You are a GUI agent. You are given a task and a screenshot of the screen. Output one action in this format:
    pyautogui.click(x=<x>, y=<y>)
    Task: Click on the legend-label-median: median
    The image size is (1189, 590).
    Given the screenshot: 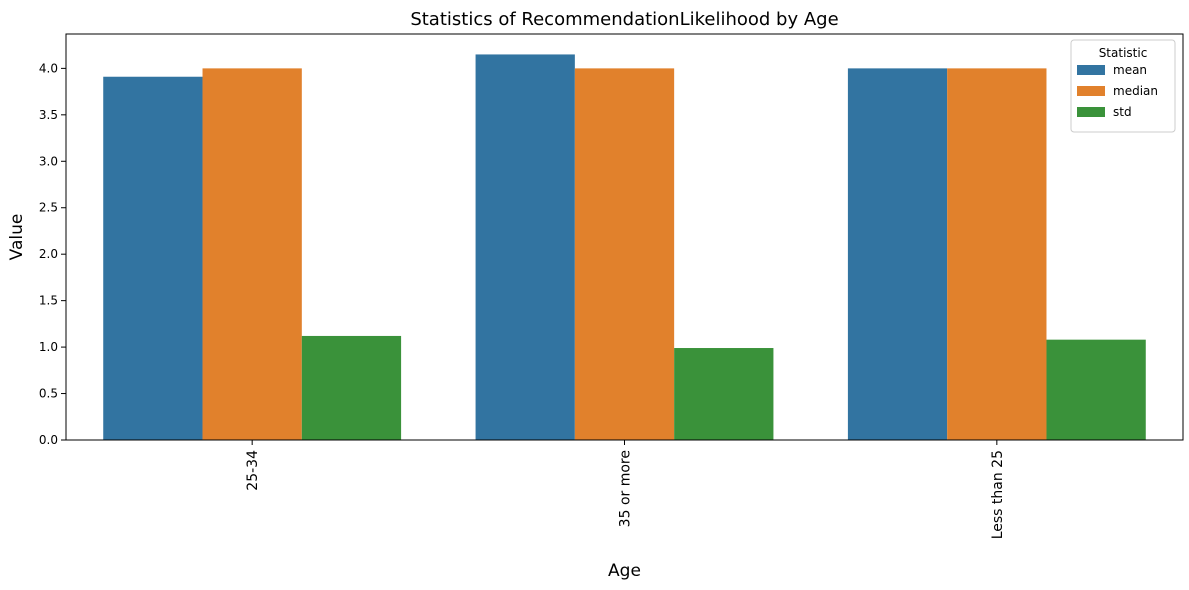 What is the action you would take?
    pyautogui.click(x=1135, y=91)
    